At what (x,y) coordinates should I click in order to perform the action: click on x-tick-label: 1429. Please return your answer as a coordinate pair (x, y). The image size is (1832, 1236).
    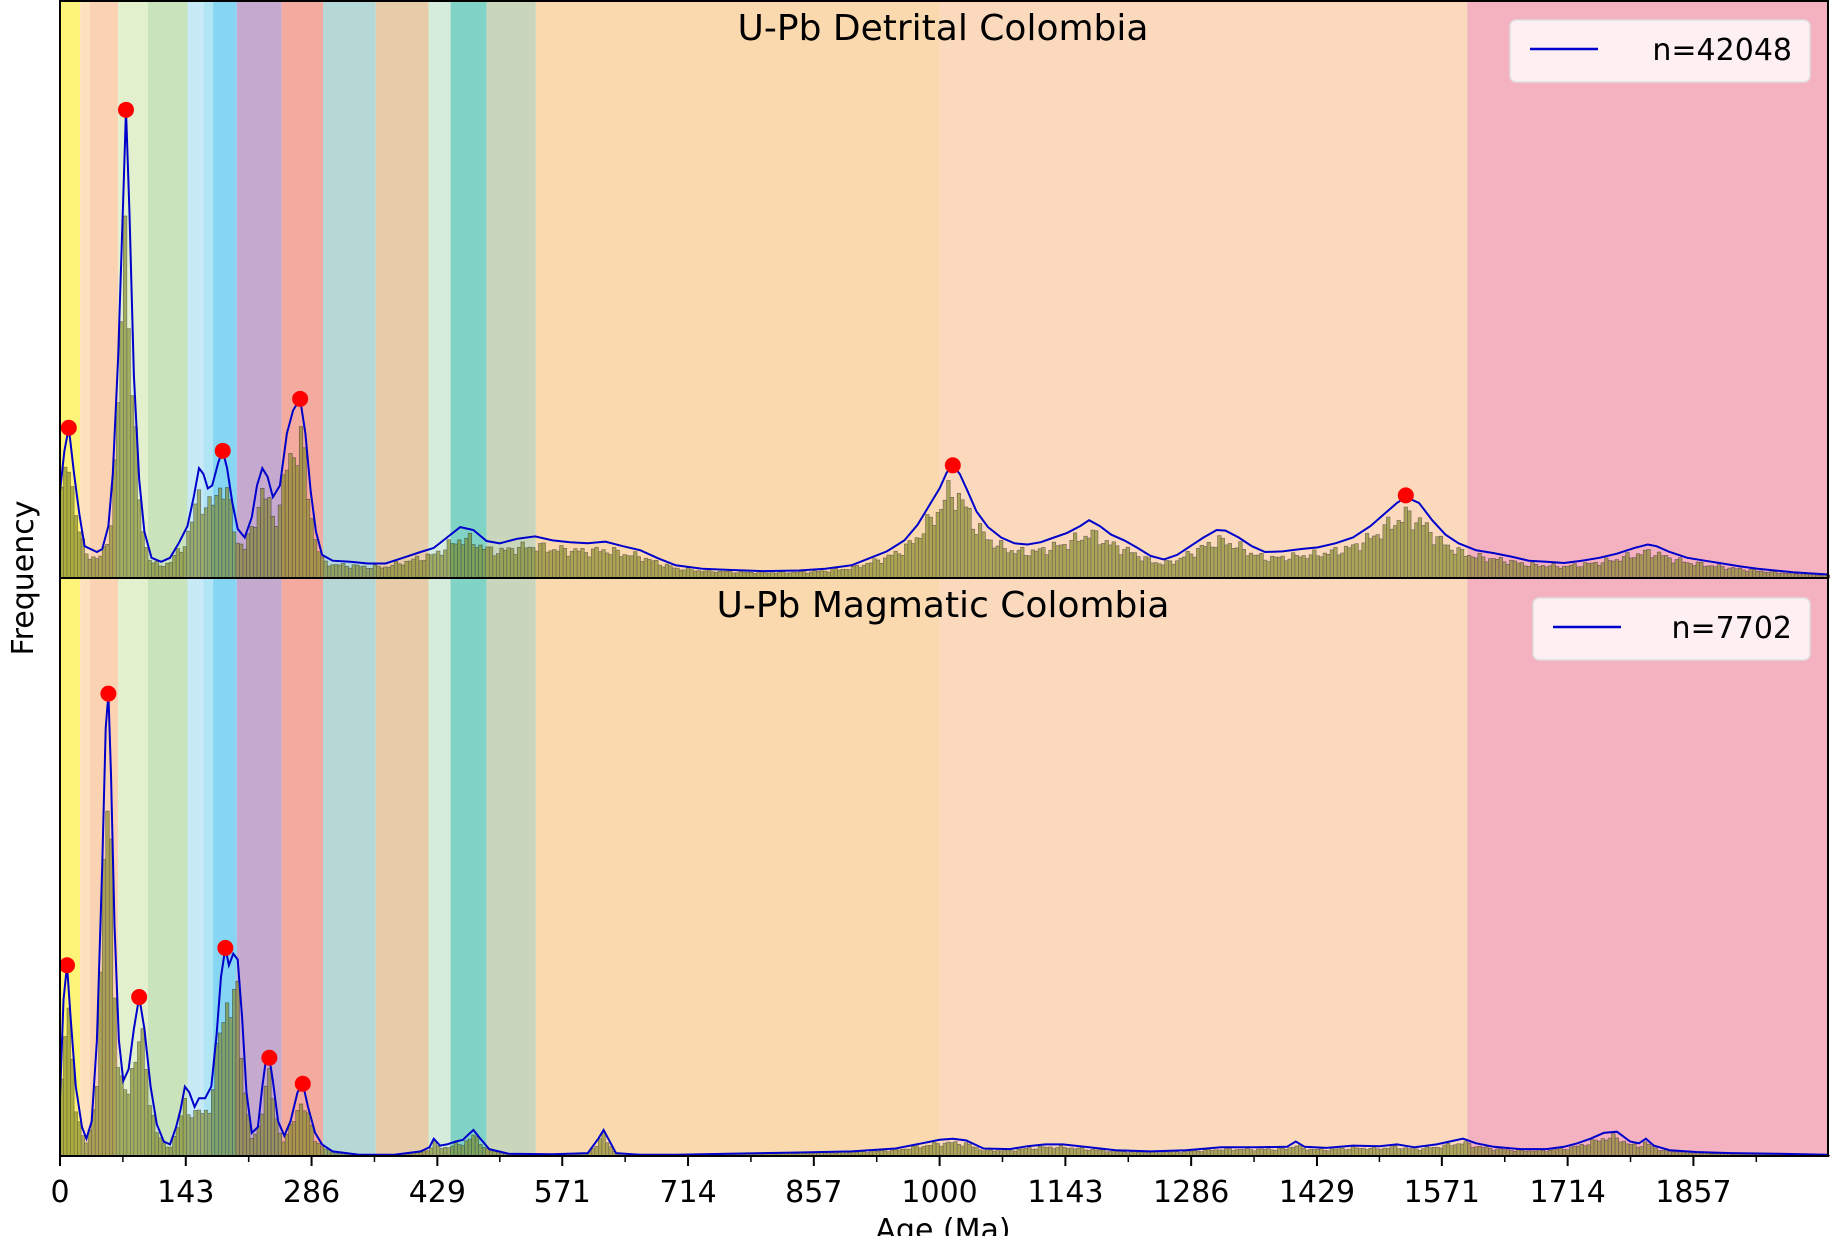
    Looking at the image, I should click on (1317, 1192).